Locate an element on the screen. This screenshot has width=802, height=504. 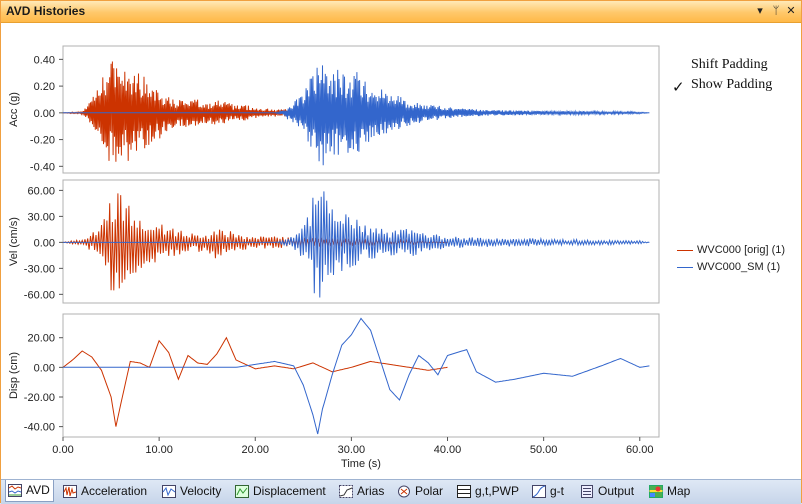
x-tick-label: 10.00 is located at coordinates (159, 450).